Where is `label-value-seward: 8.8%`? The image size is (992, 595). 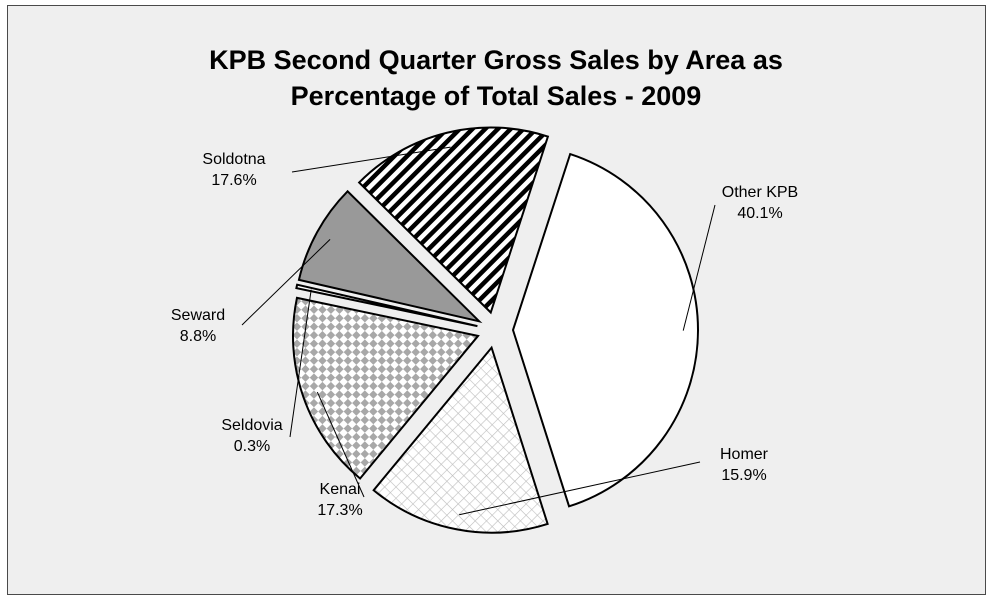 label-value-seward: 8.8% is located at coordinates (198, 336).